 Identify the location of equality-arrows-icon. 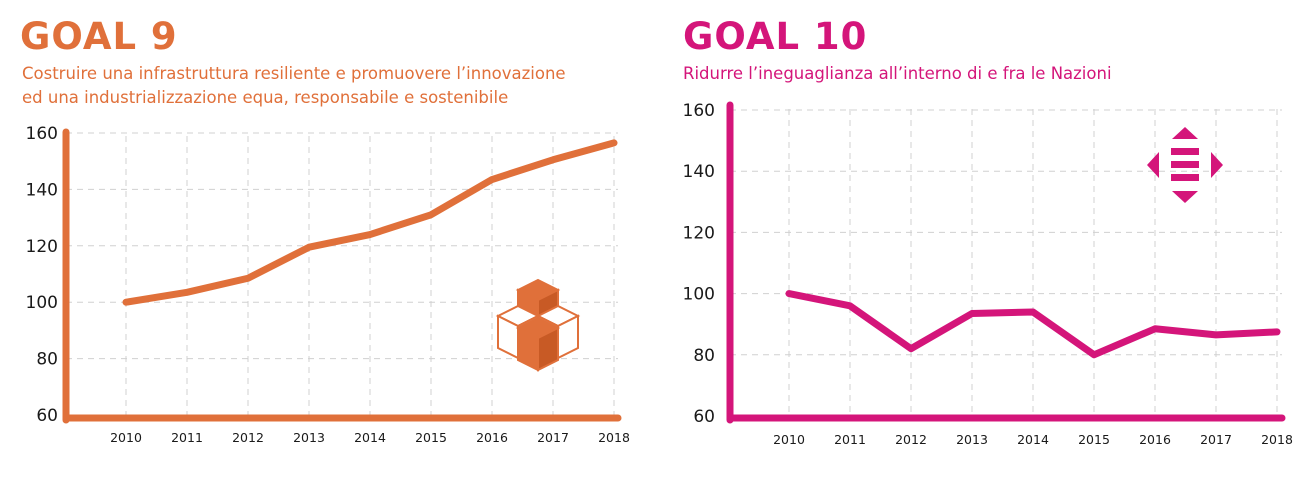
(1185, 165).